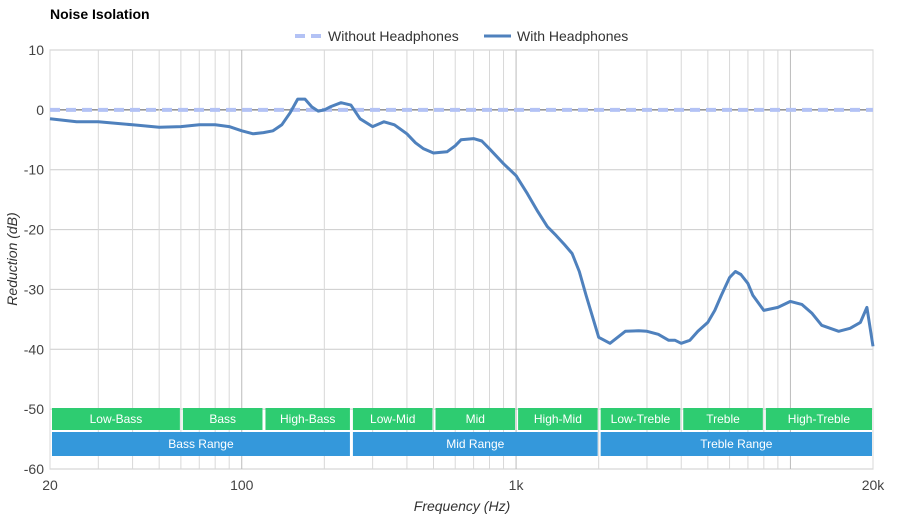 The image size is (900, 520). Describe the element at coordinates (874, 485) in the screenshot. I see `x-tick-label: 20k` at that location.